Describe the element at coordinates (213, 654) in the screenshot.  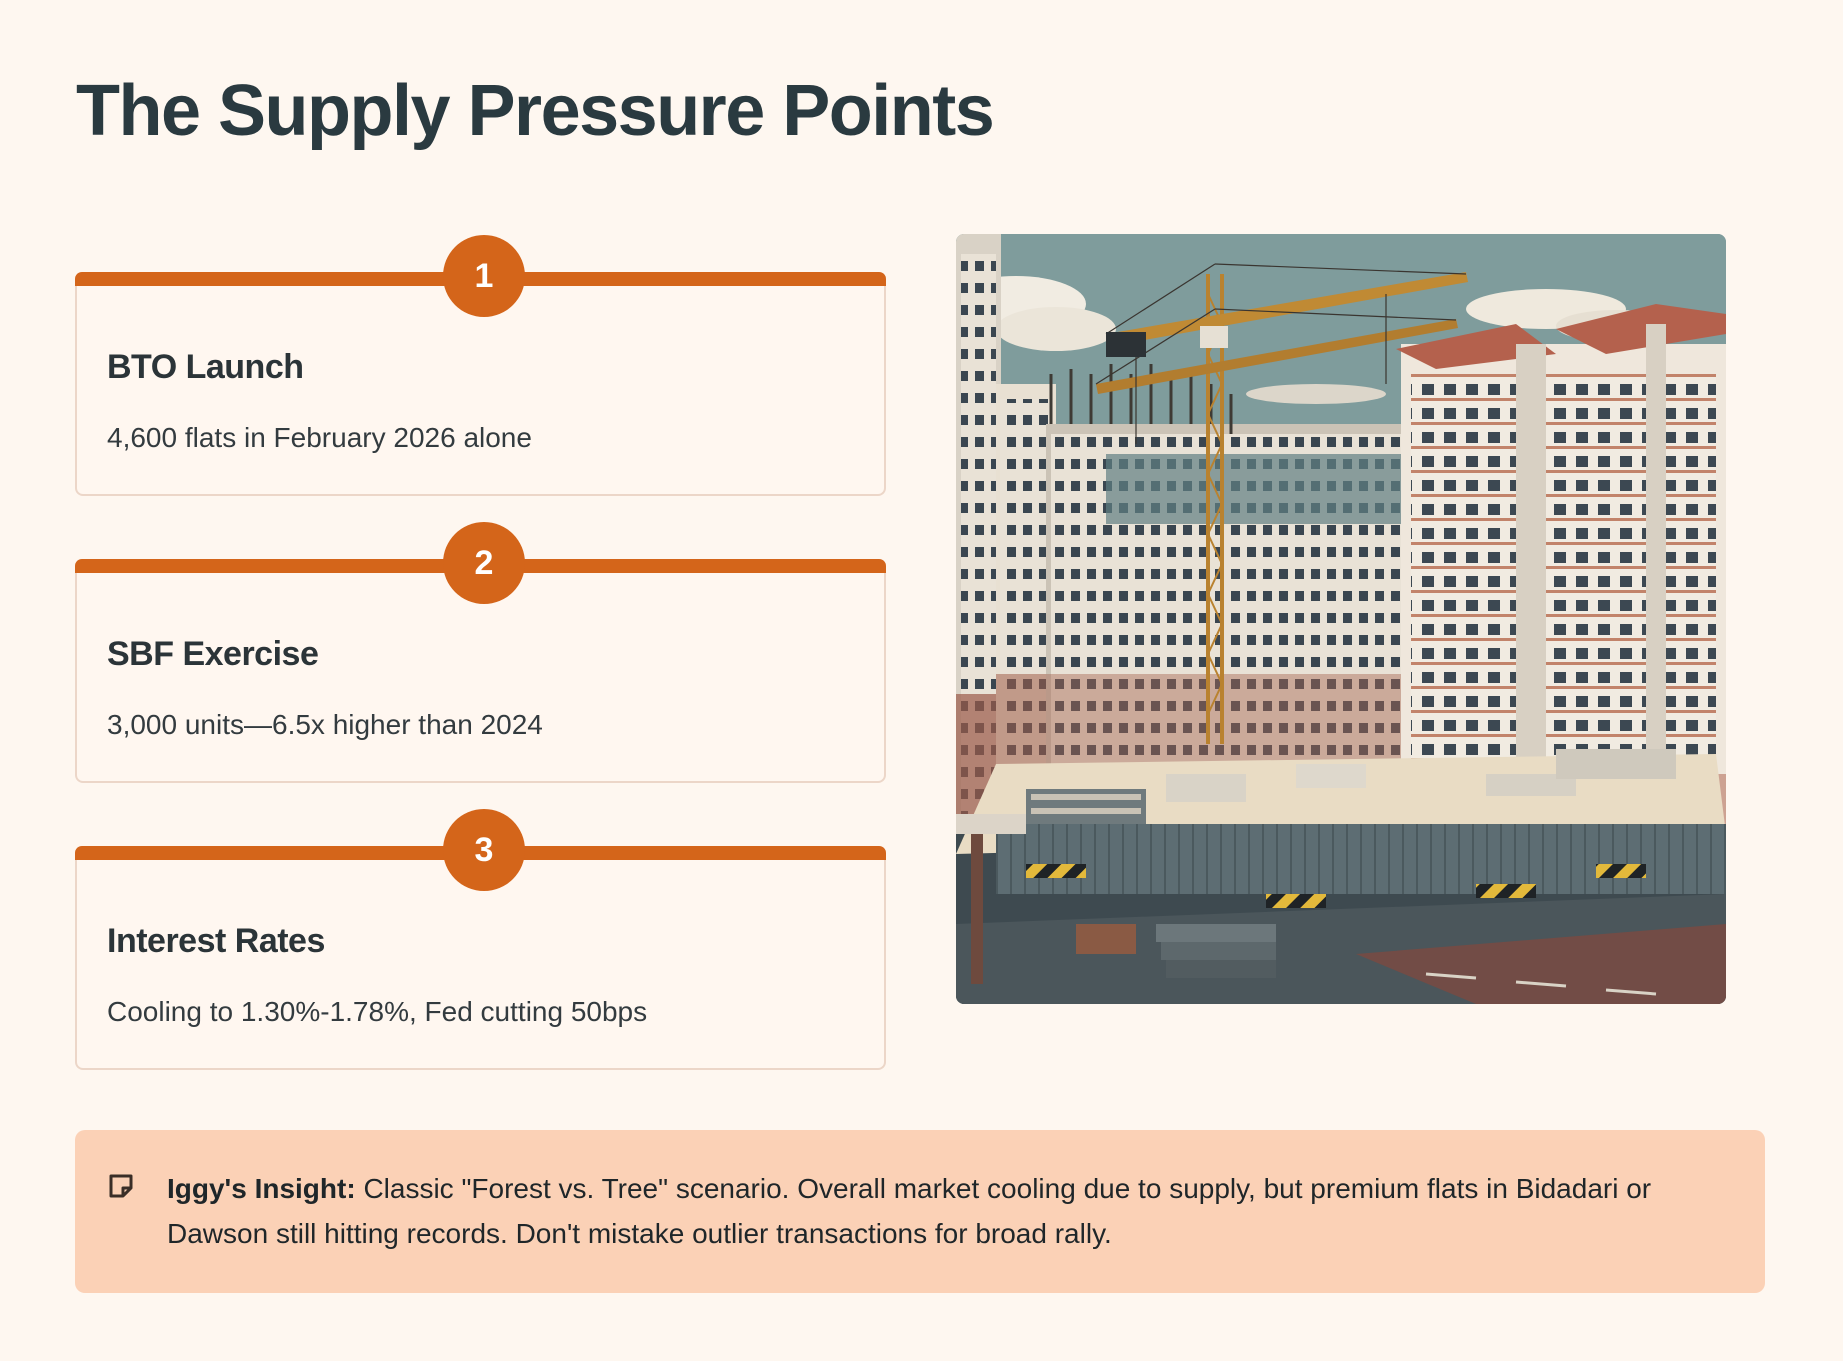
I see `card-title: SBF Exercise` at that location.